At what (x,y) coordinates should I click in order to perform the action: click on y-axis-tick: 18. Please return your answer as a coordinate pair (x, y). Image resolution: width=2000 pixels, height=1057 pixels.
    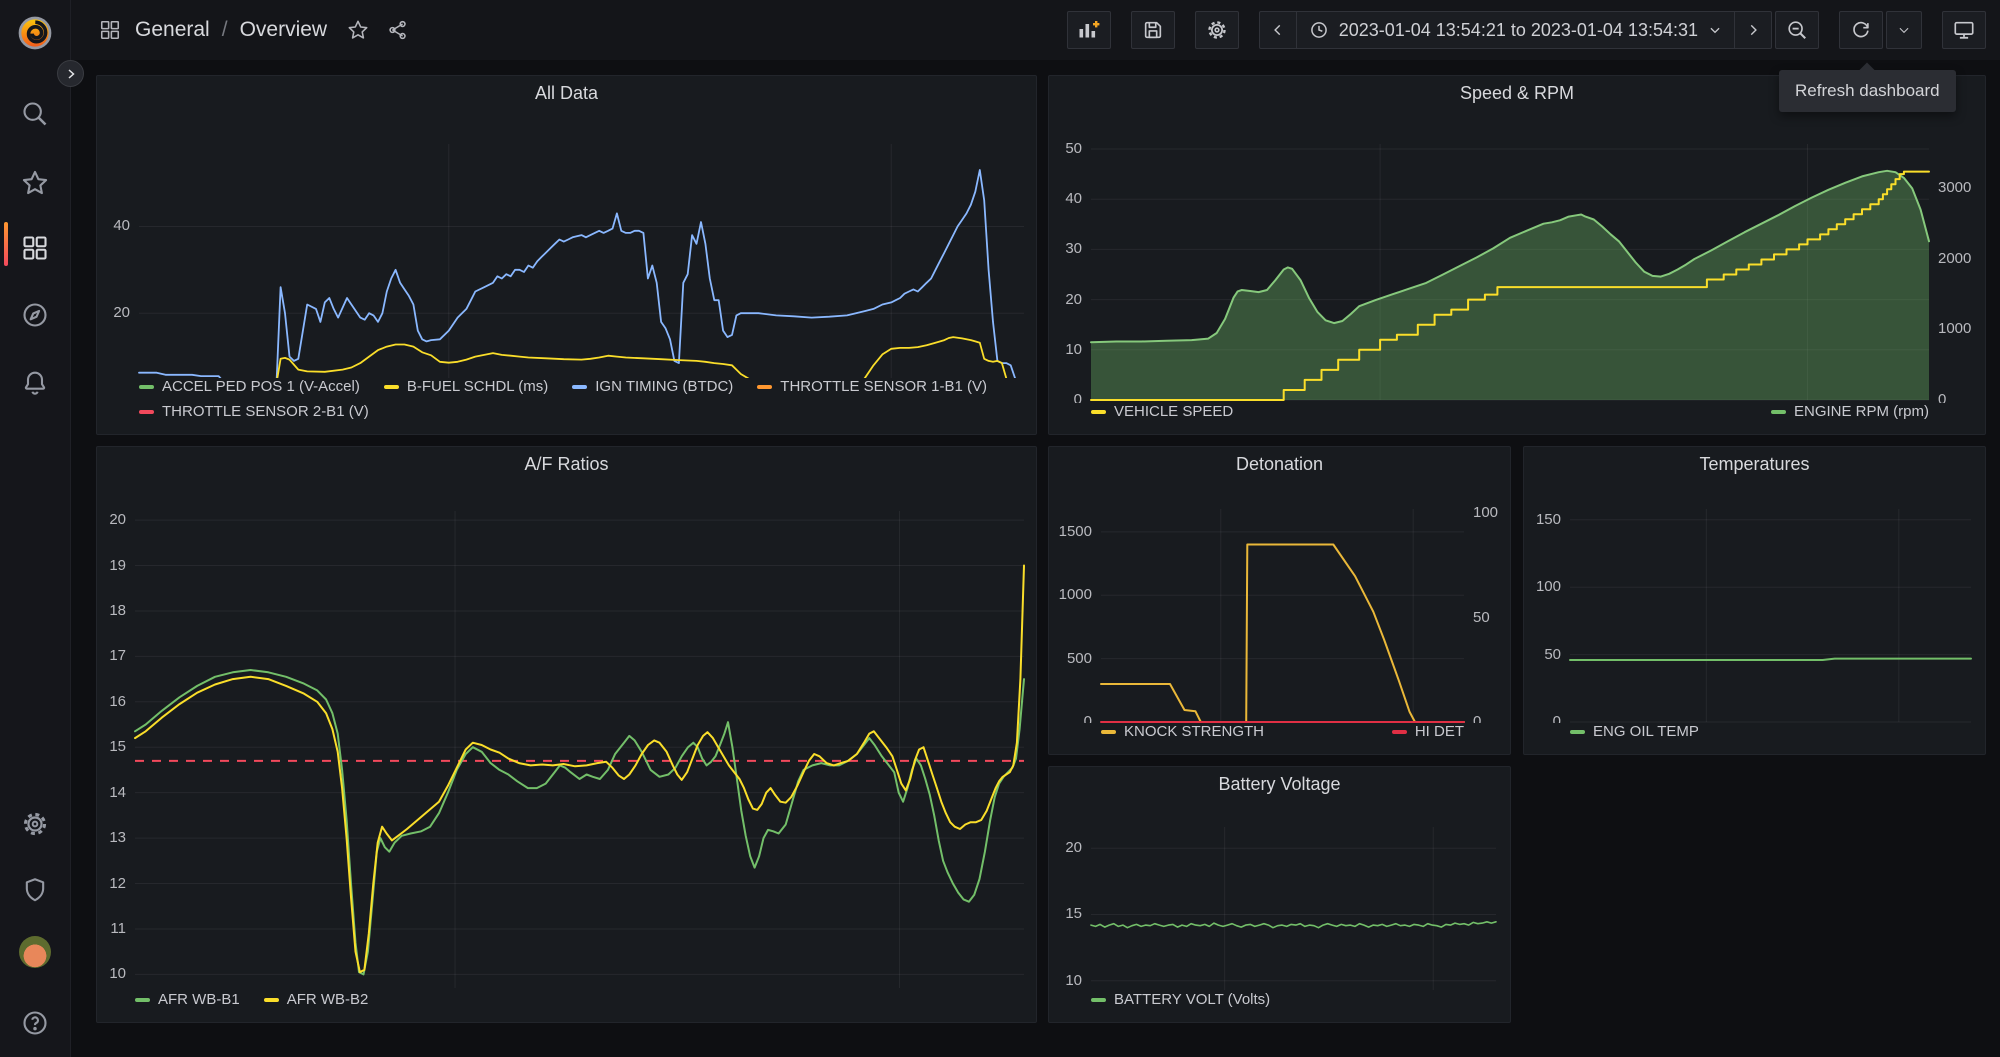
    Looking at the image, I should click on (117, 610).